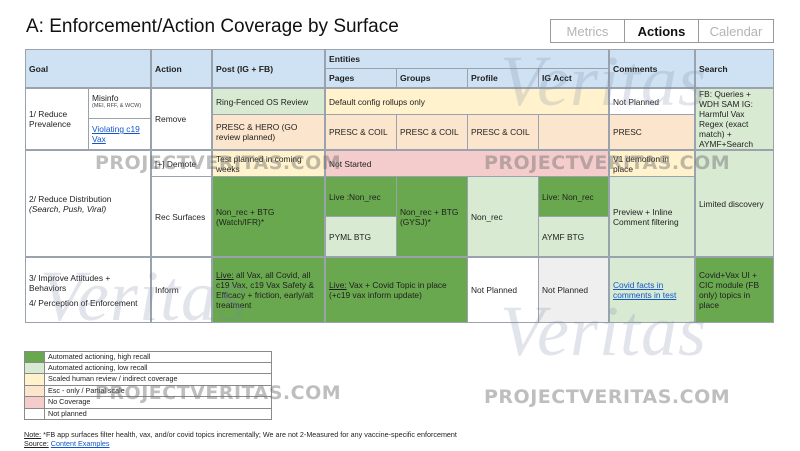 The height and width of the screenshot is (451, 800). What do you see at coordinates (68, 208) in the screenshot?
I see `r2-goal-sub: (Search, Push, Viral)` at bounding box center [68, 208].